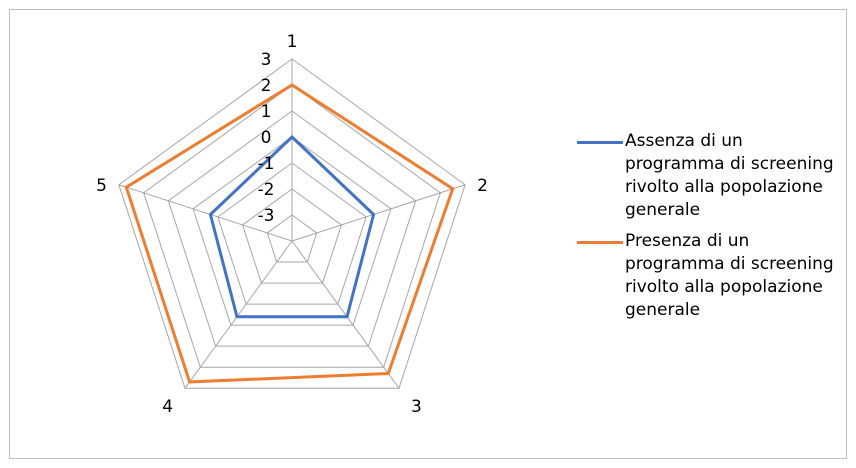 This screenshot has height=468, width=856. Describe the element at coordinates (266, 216) in the screenshot. I see `tick-label: -3` at that location.